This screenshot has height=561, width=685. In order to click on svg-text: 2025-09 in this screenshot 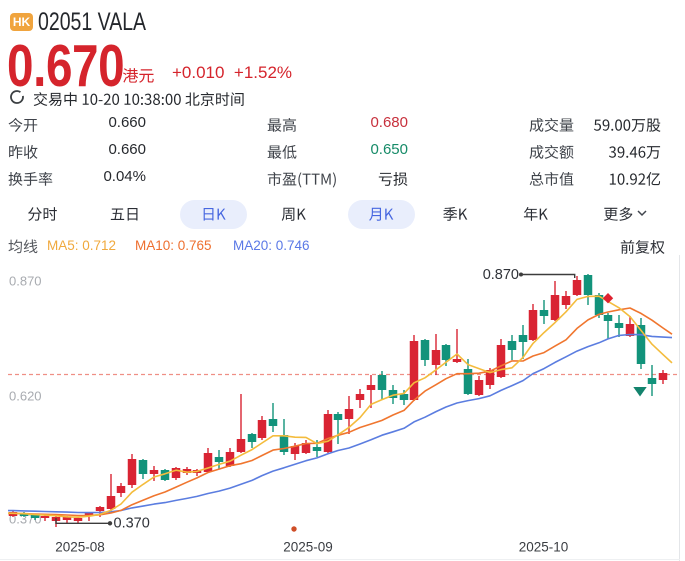, I will do `click(308, 547)`.